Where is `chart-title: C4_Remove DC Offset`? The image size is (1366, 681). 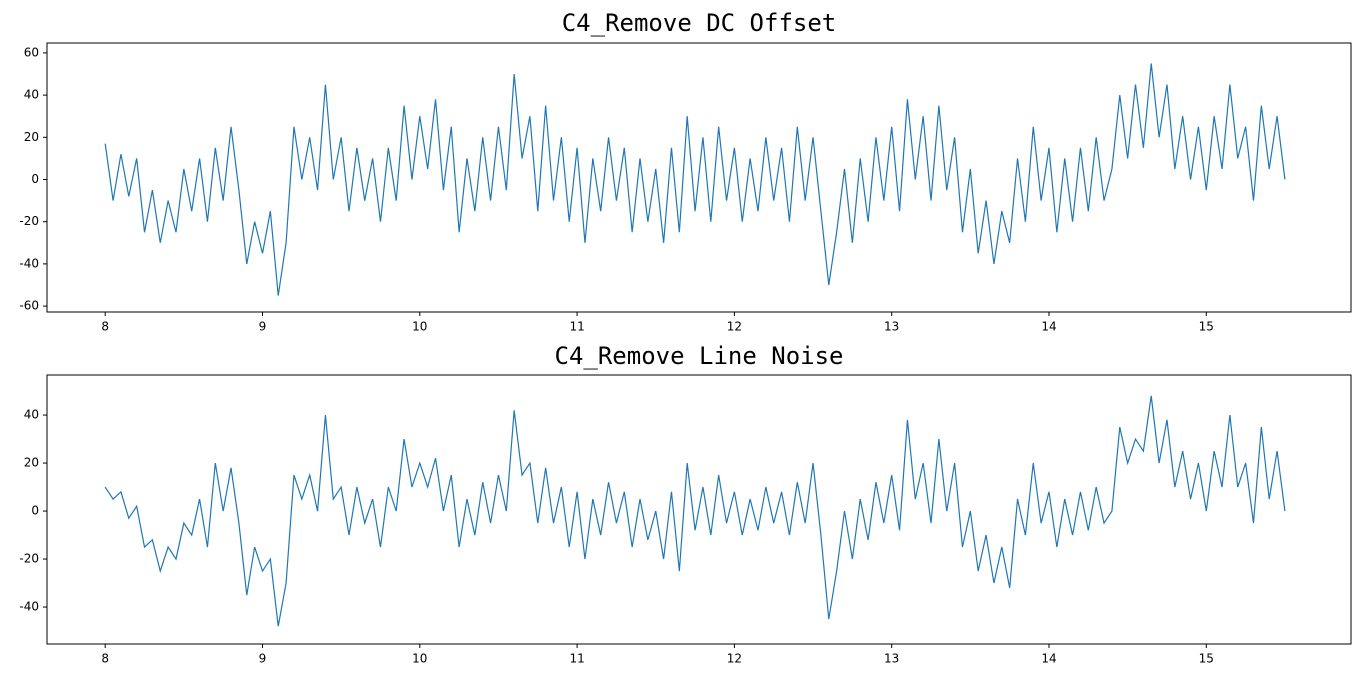
chart-title: C4_Remove DC Offset is located at coordinates (699, 23).